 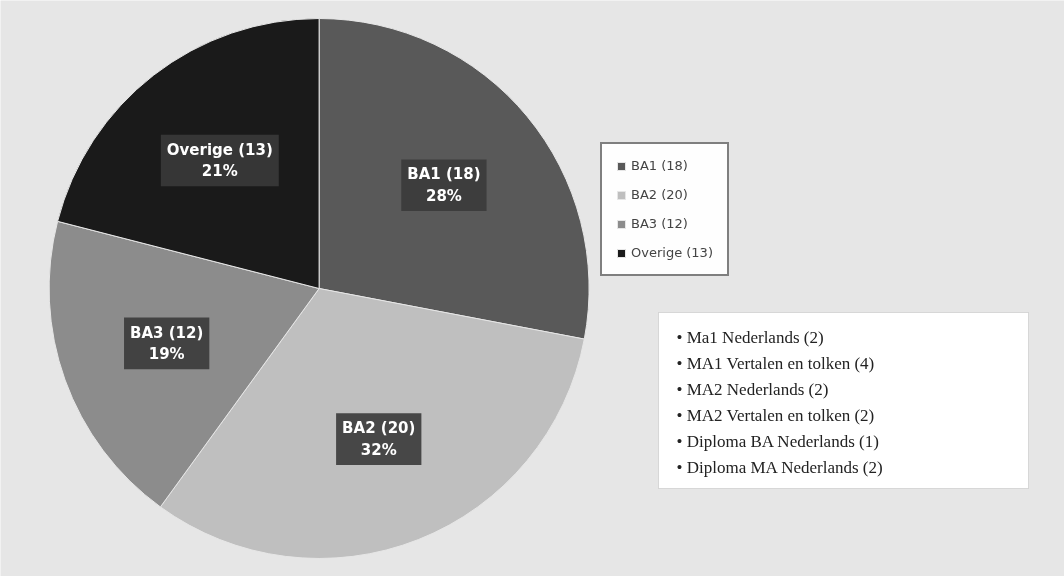 What do you see at coordinates (752, 389) in the screenshot?
I see `text: • MA2 Nederlands (2)` at bounding box center [752, 389].